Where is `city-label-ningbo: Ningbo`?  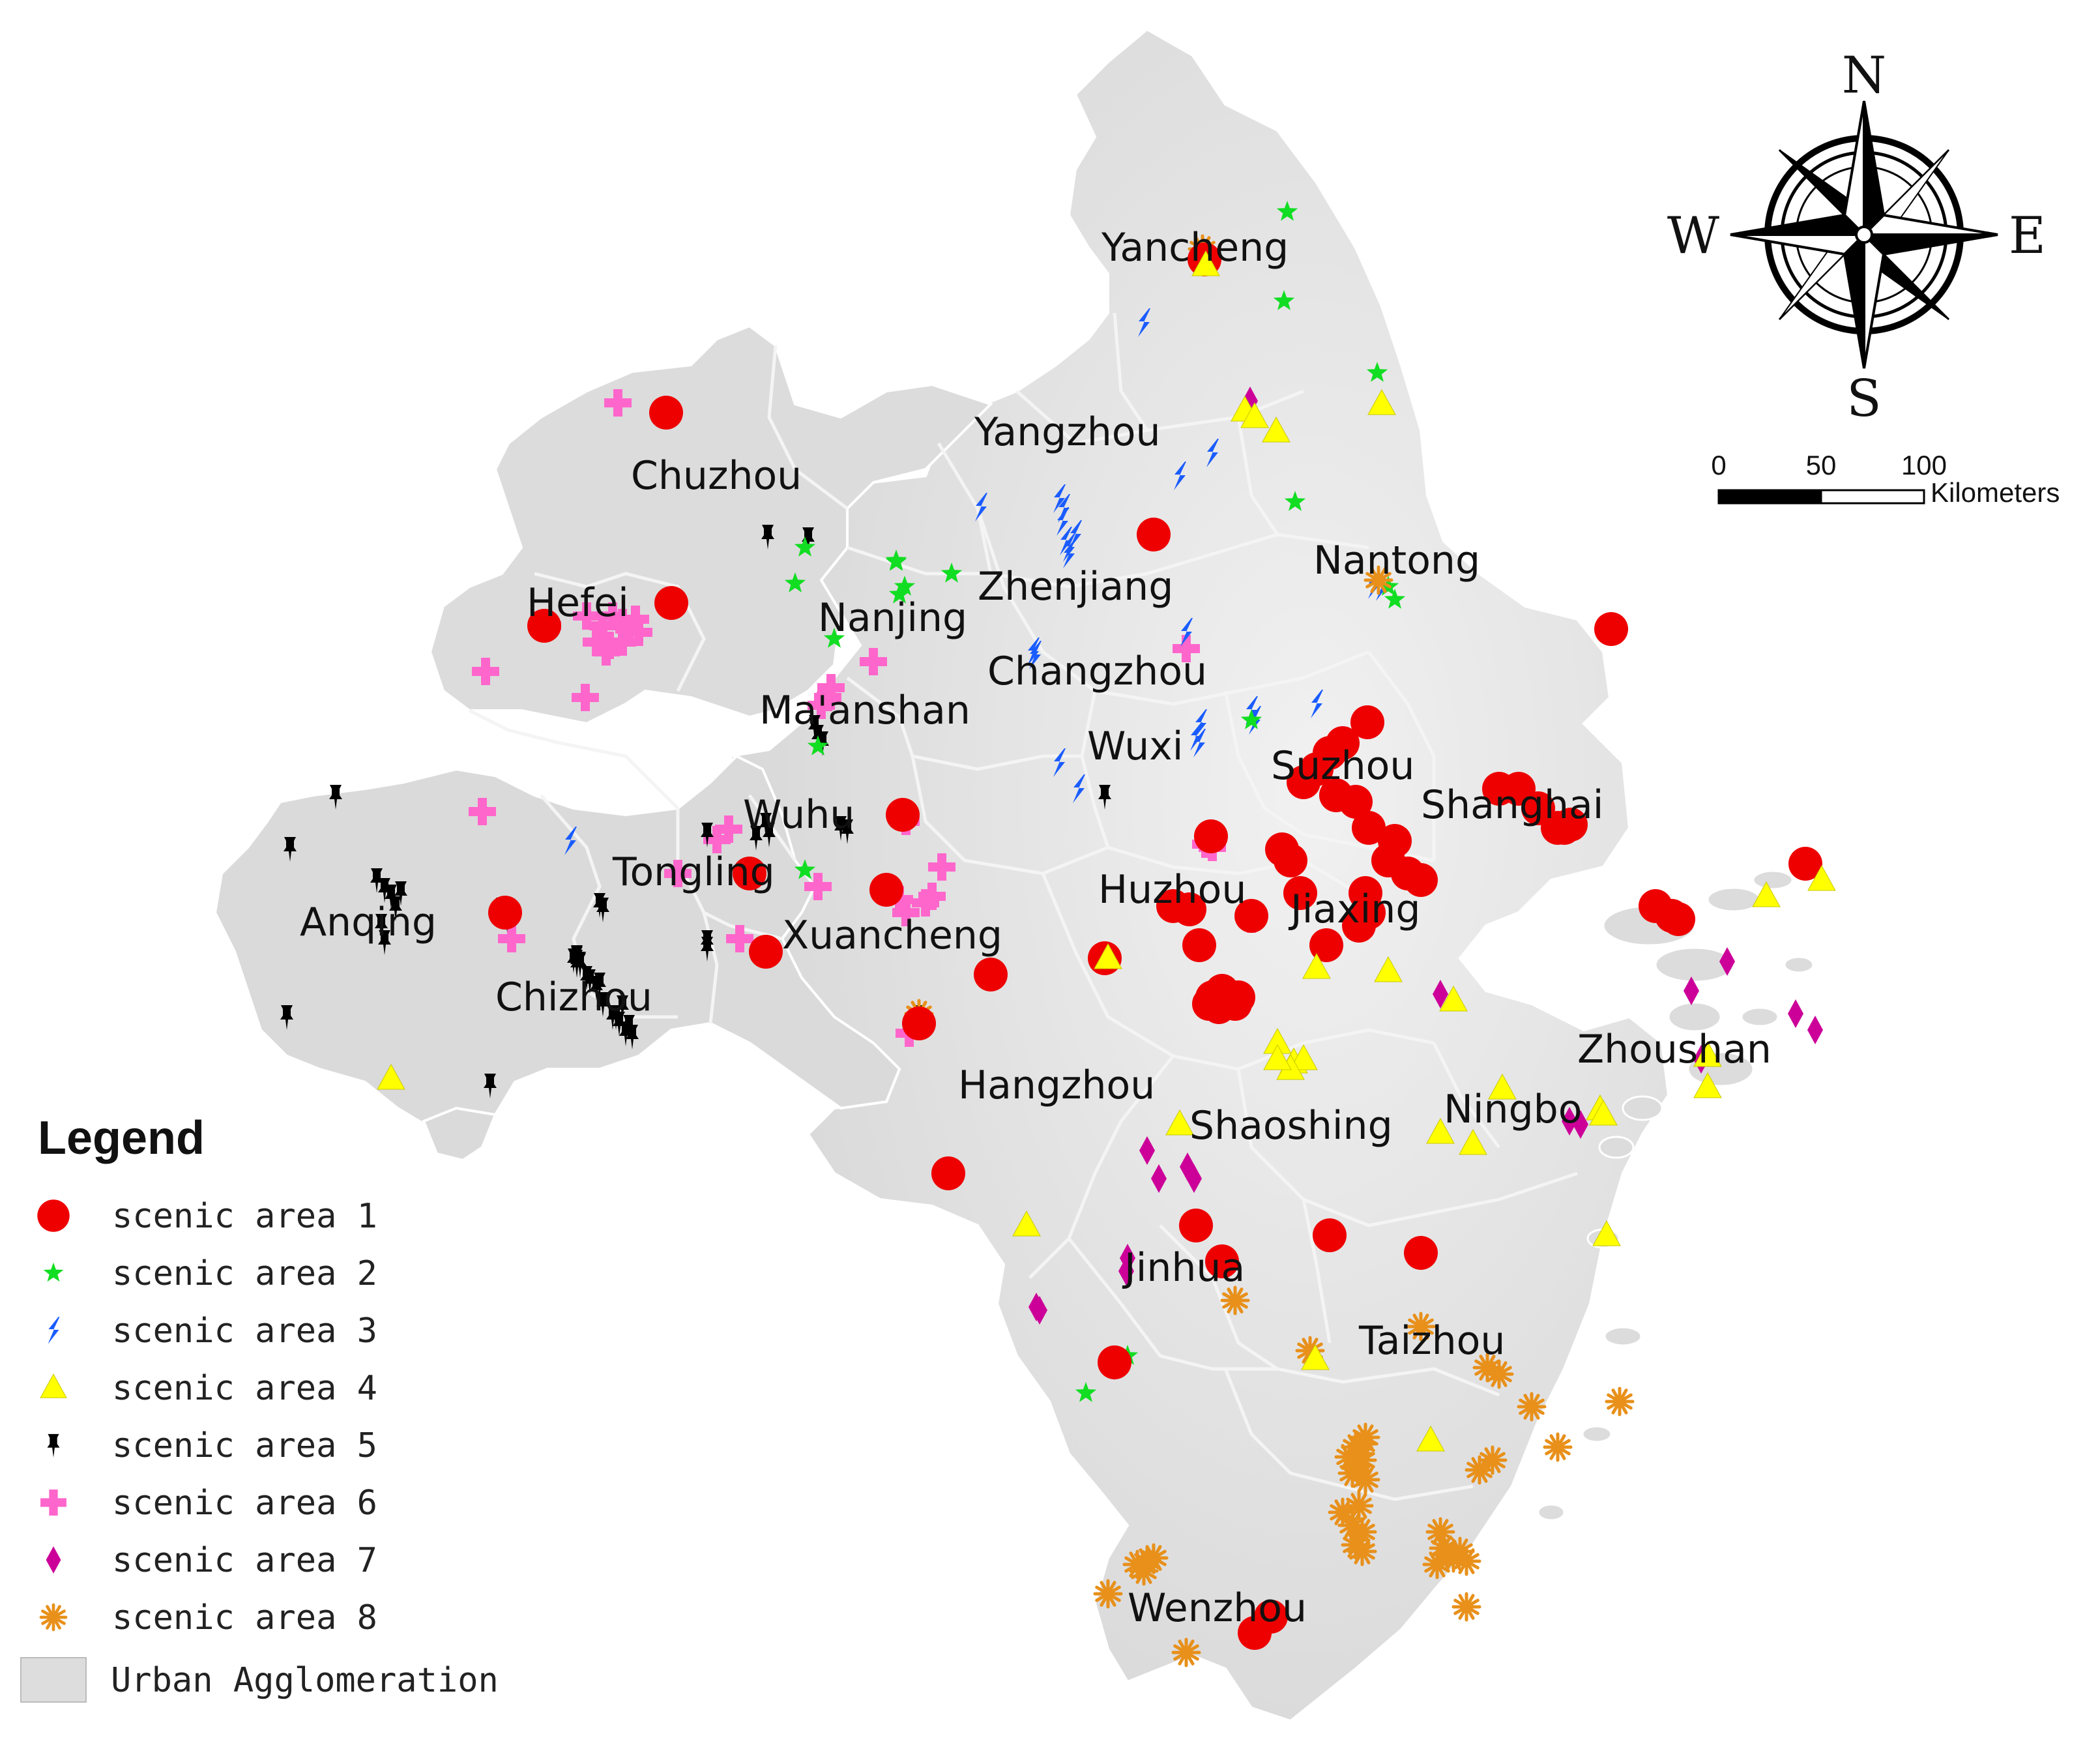
city-label-ningbo: Ningbo is located at coordinates (1513, 1109).